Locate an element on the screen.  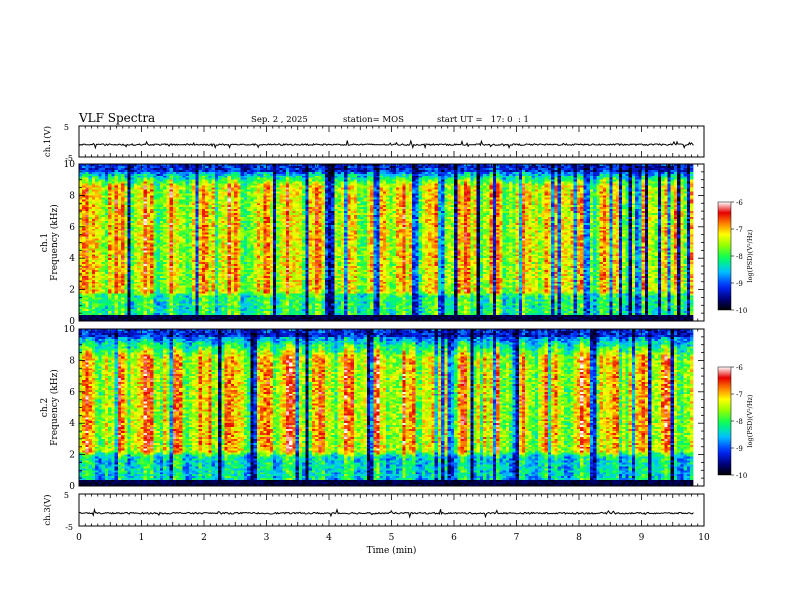
ch1-waveform-trace is located at coordinates (386, 144).